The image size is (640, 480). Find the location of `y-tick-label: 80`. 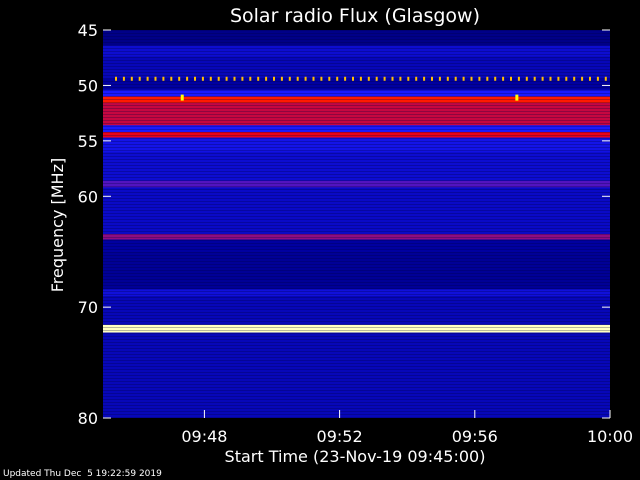

y-tick-label: 80 is located at coordinates (88, 418).